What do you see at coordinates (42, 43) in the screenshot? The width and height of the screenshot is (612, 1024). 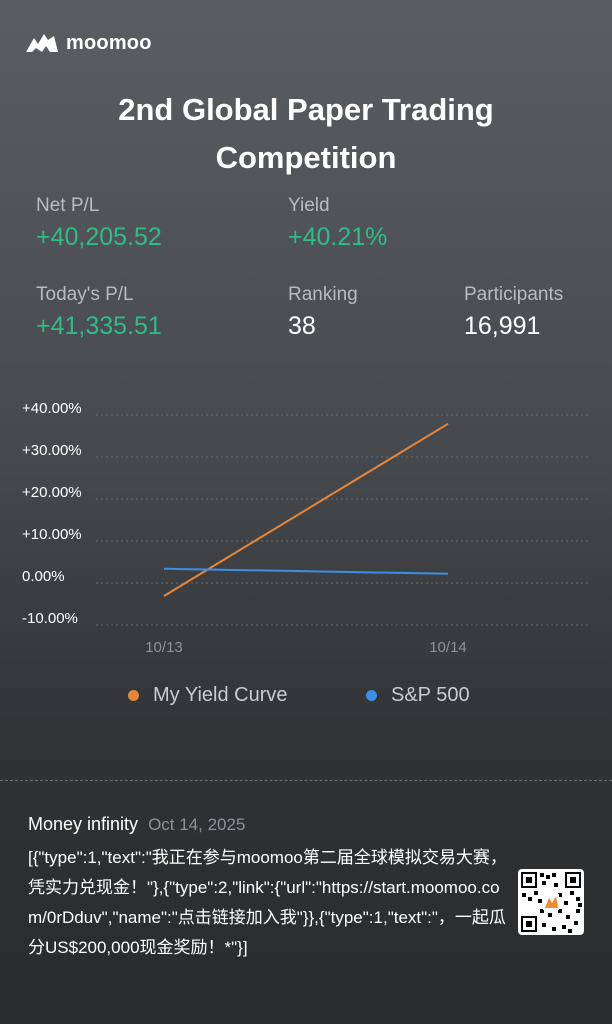 I see `moomoo-bull-logo-icon` at bounding box center [42, 43].